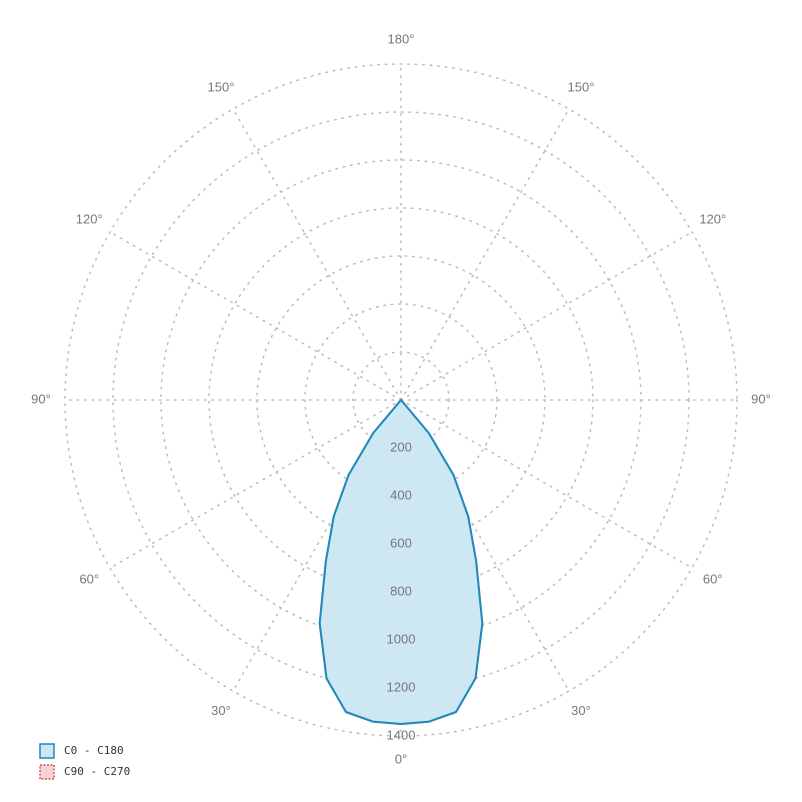  What do you see at coordinates (401, 758) in the screenshot?
I see `angle-label: 0°` at bounding box center [401, 758].